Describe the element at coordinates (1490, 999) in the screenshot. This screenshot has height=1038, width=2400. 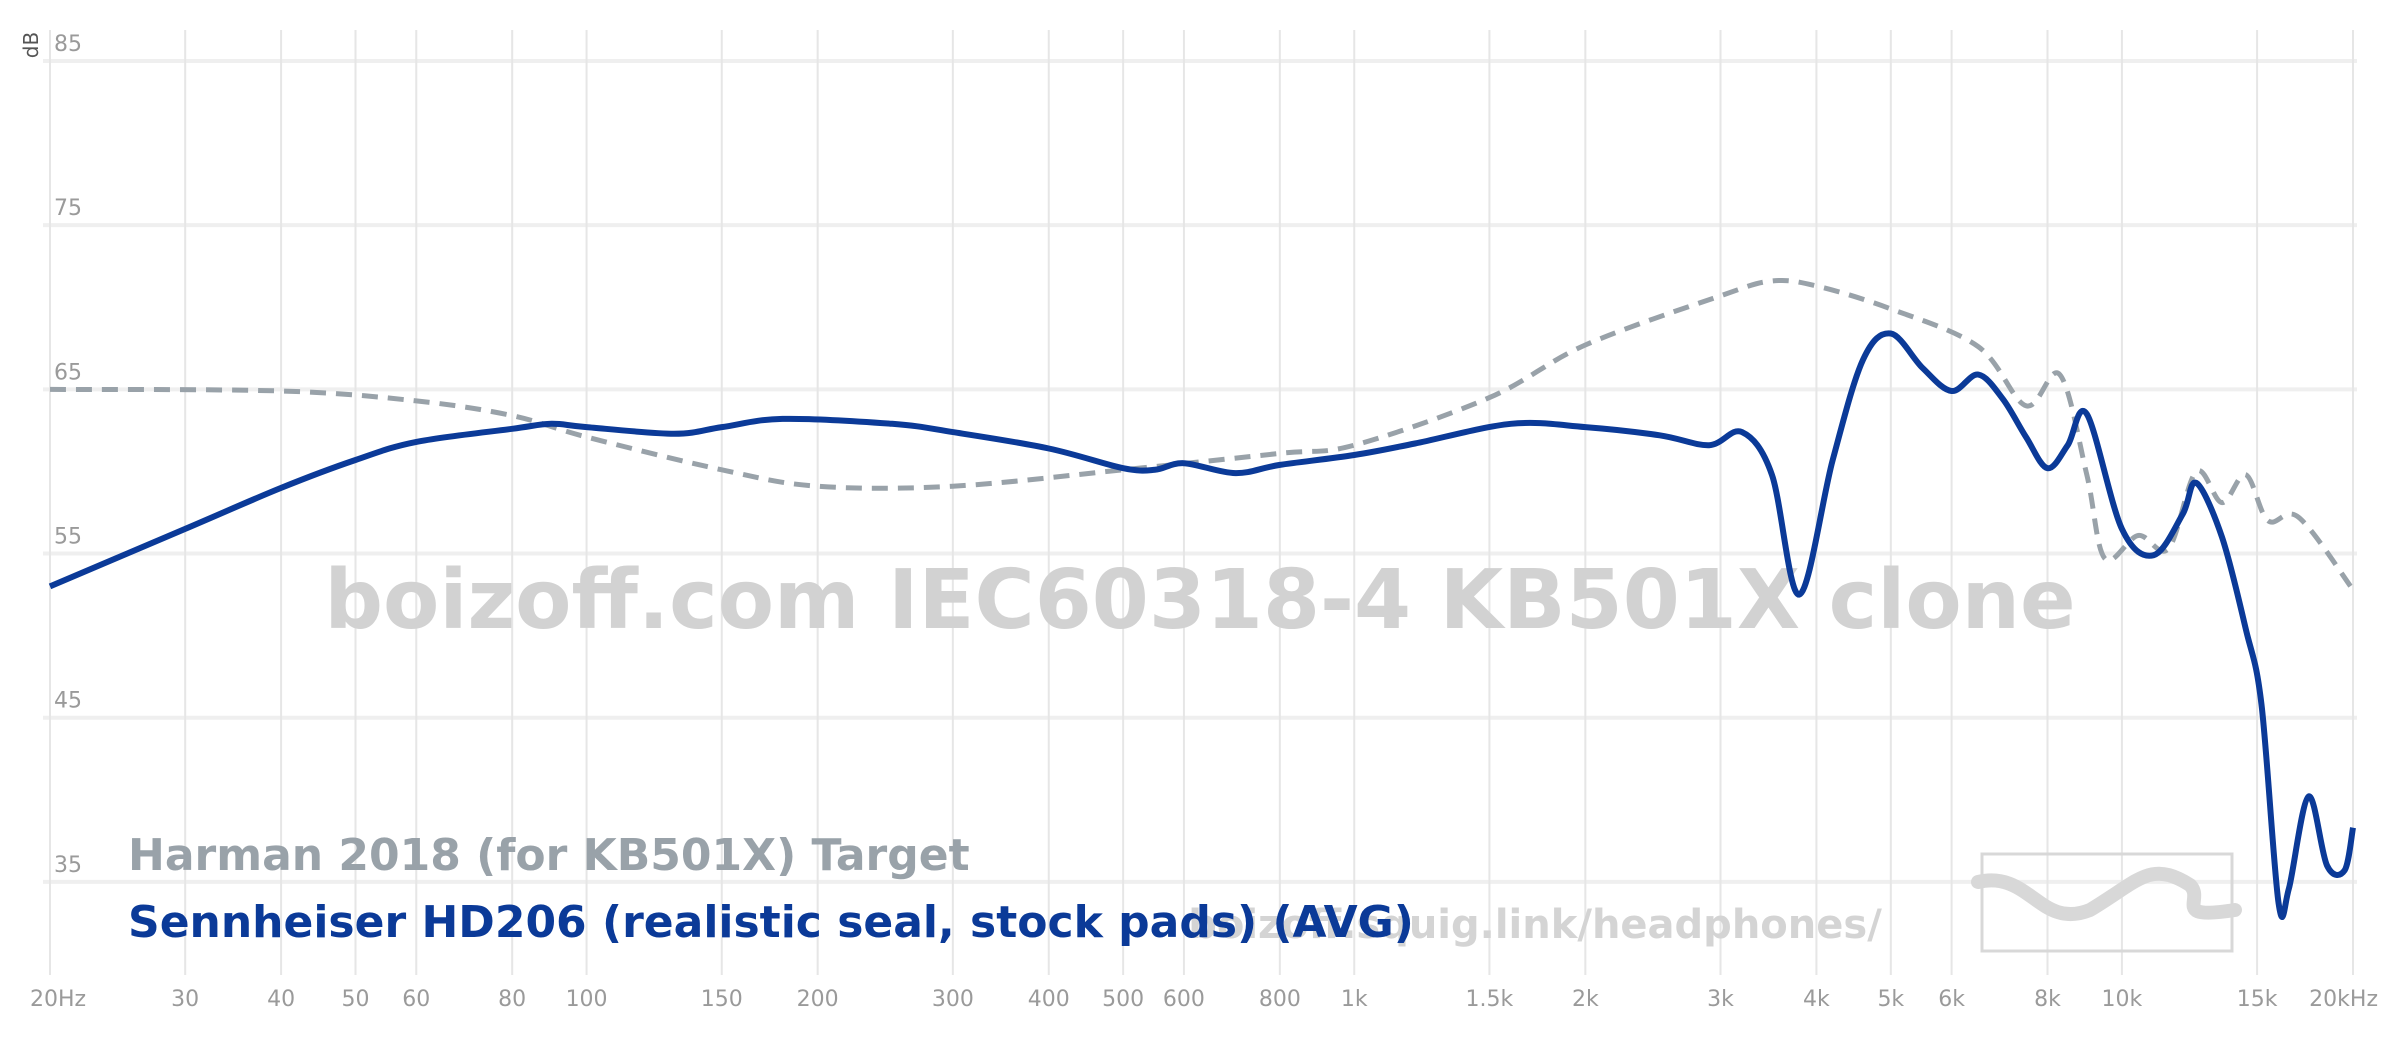
I see `x-tick-label: 1.5k` at that location.